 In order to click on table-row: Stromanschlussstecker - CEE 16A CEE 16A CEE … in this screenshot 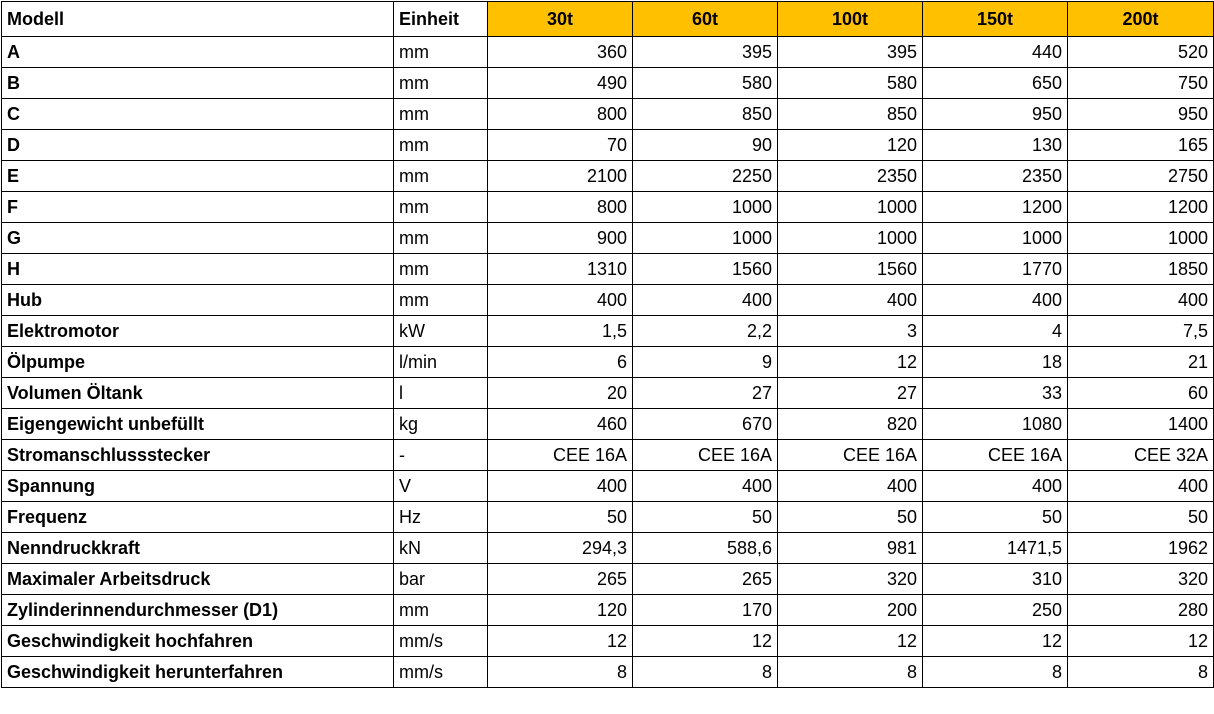, I will do `click(607, 455)`.